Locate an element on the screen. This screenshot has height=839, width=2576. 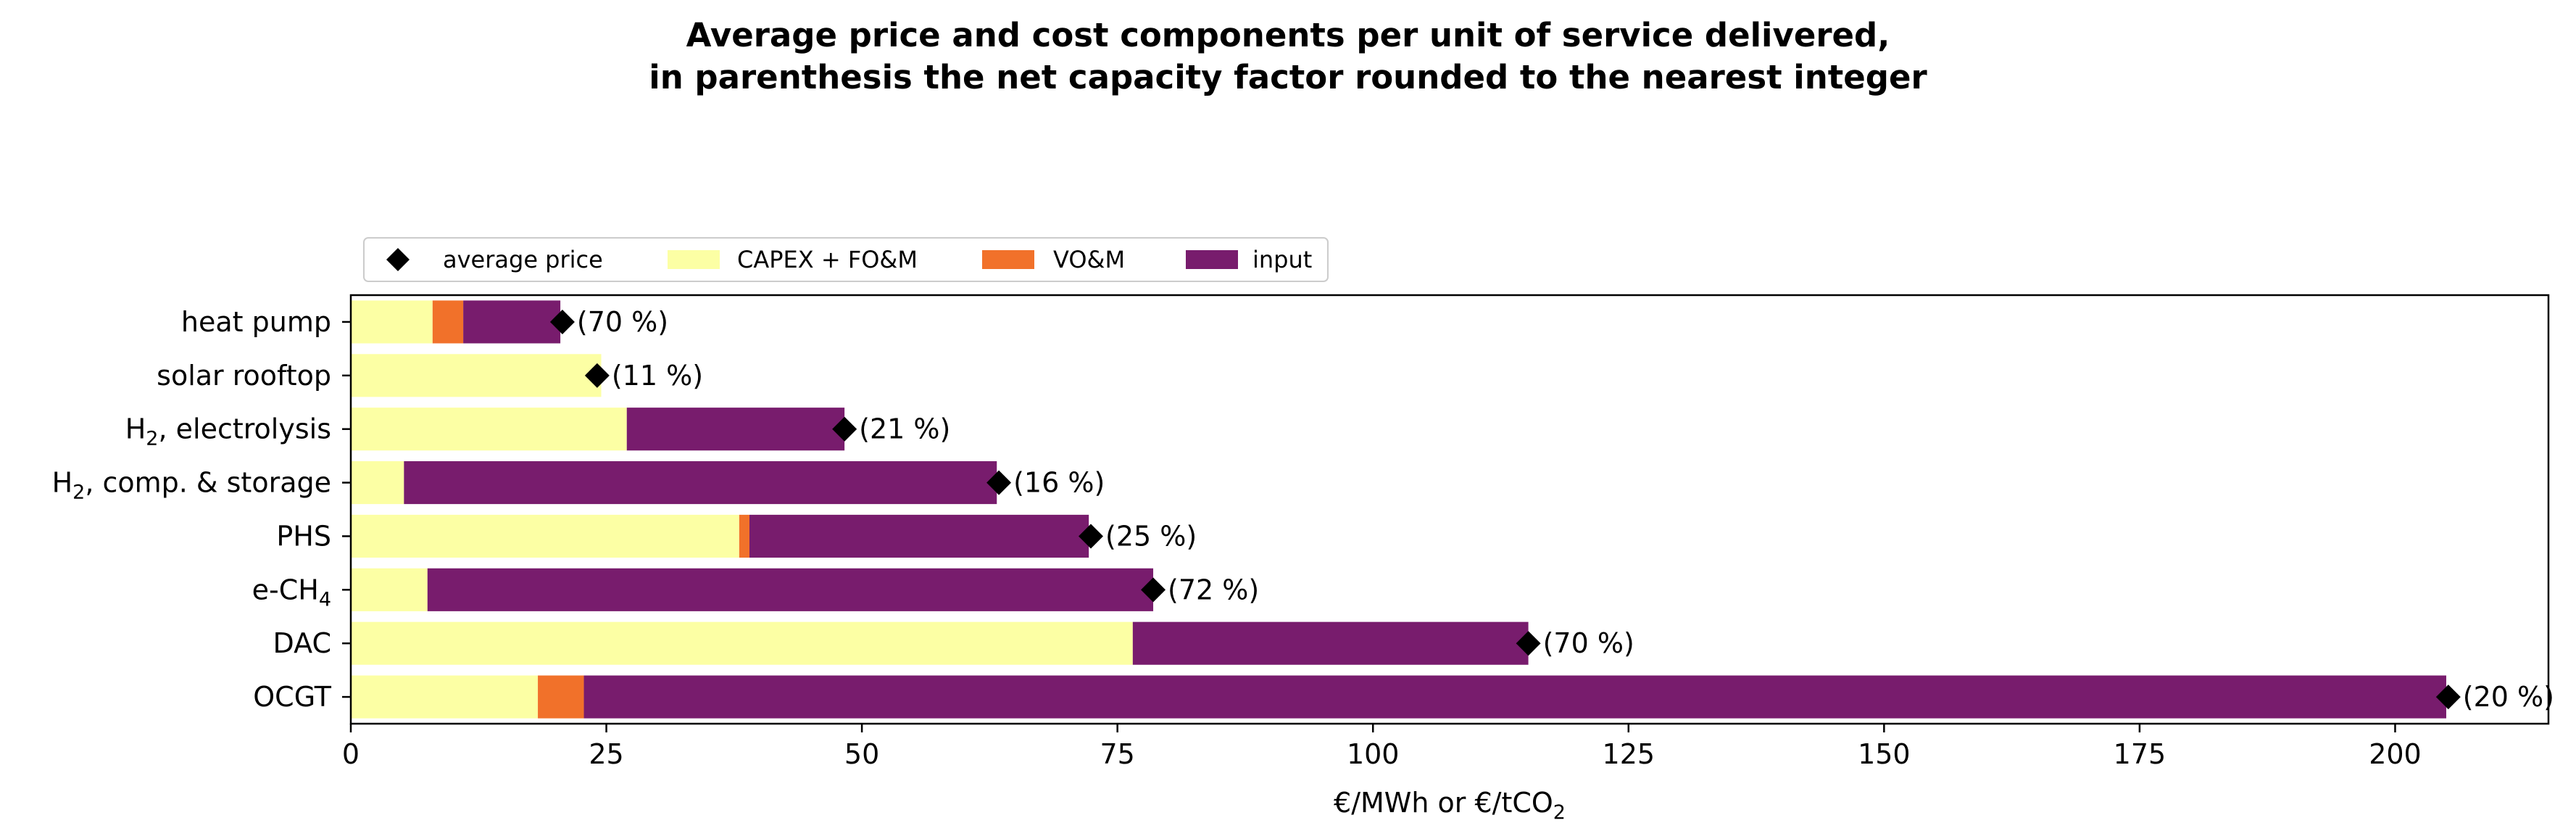
x-tick-label-1: 0 is located at coordinates (351, 754).